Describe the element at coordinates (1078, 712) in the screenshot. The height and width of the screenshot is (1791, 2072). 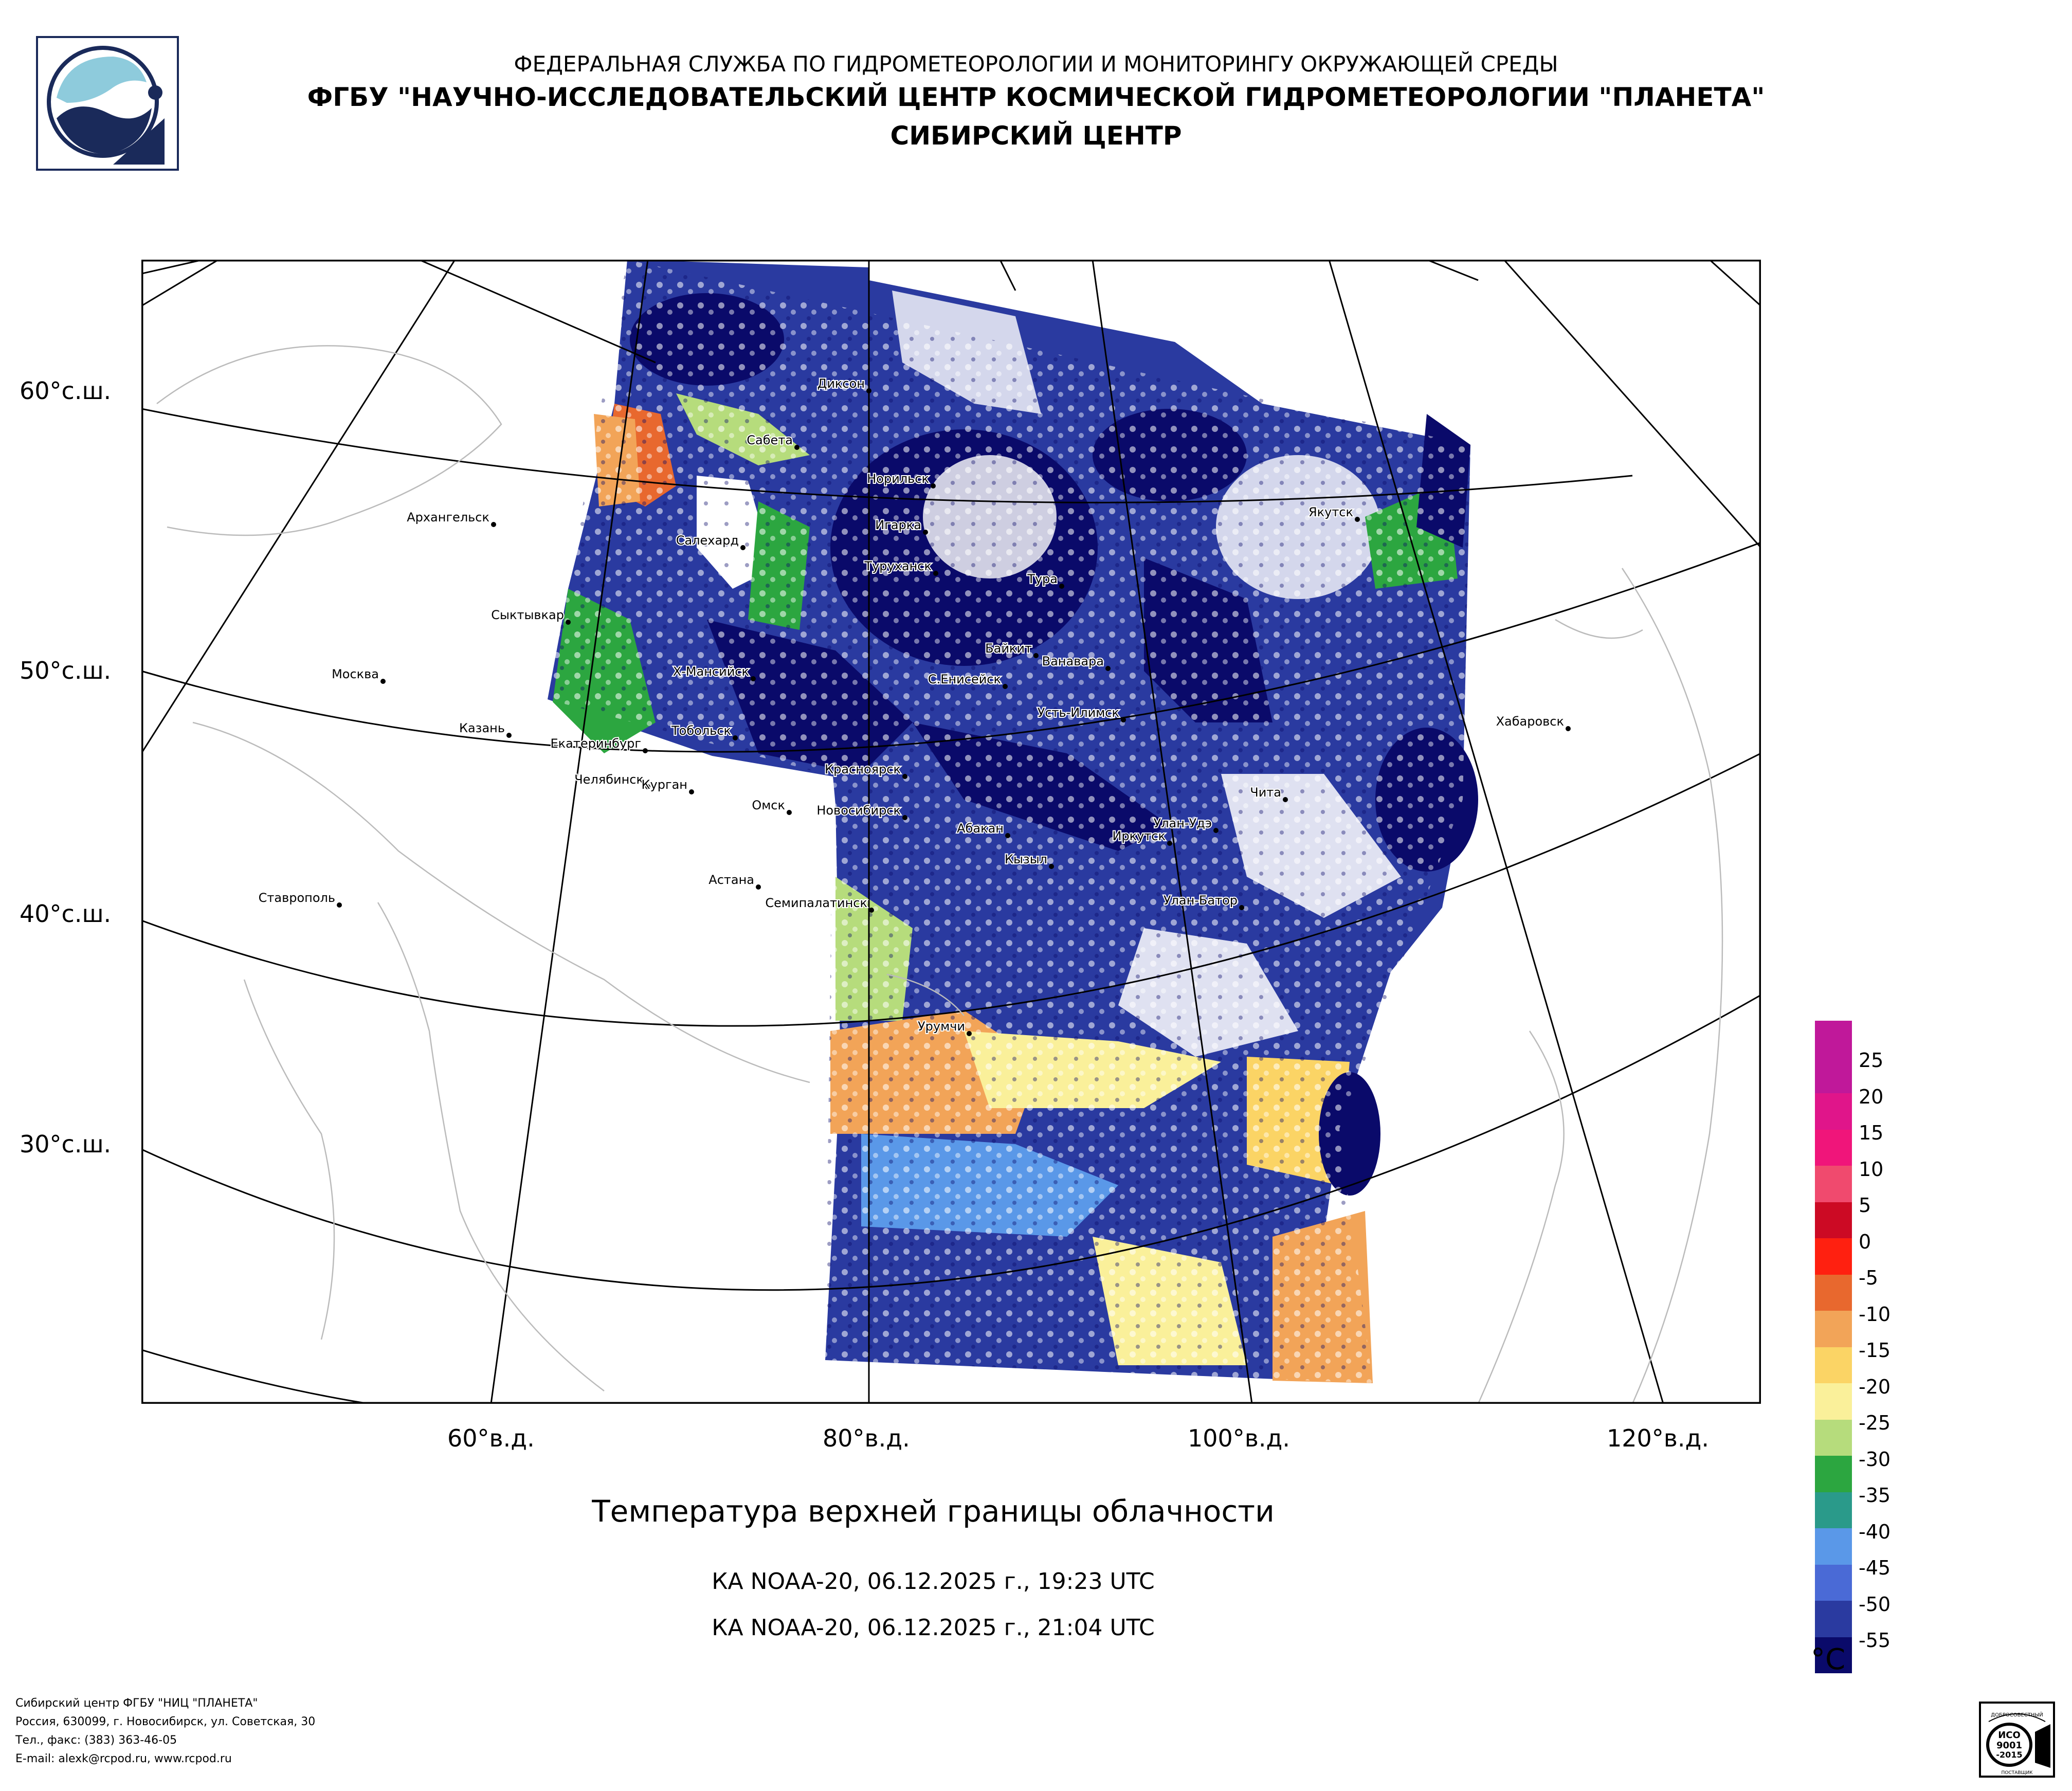
I see `city-label: Усть-Илимск` at that location.